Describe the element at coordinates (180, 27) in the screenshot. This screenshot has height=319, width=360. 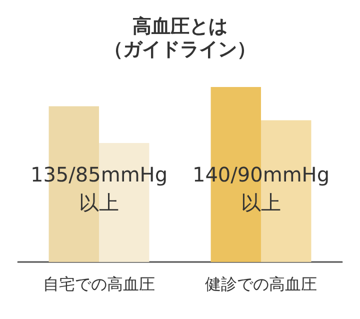
I see `chart-title: 高血圧とは` at that location.